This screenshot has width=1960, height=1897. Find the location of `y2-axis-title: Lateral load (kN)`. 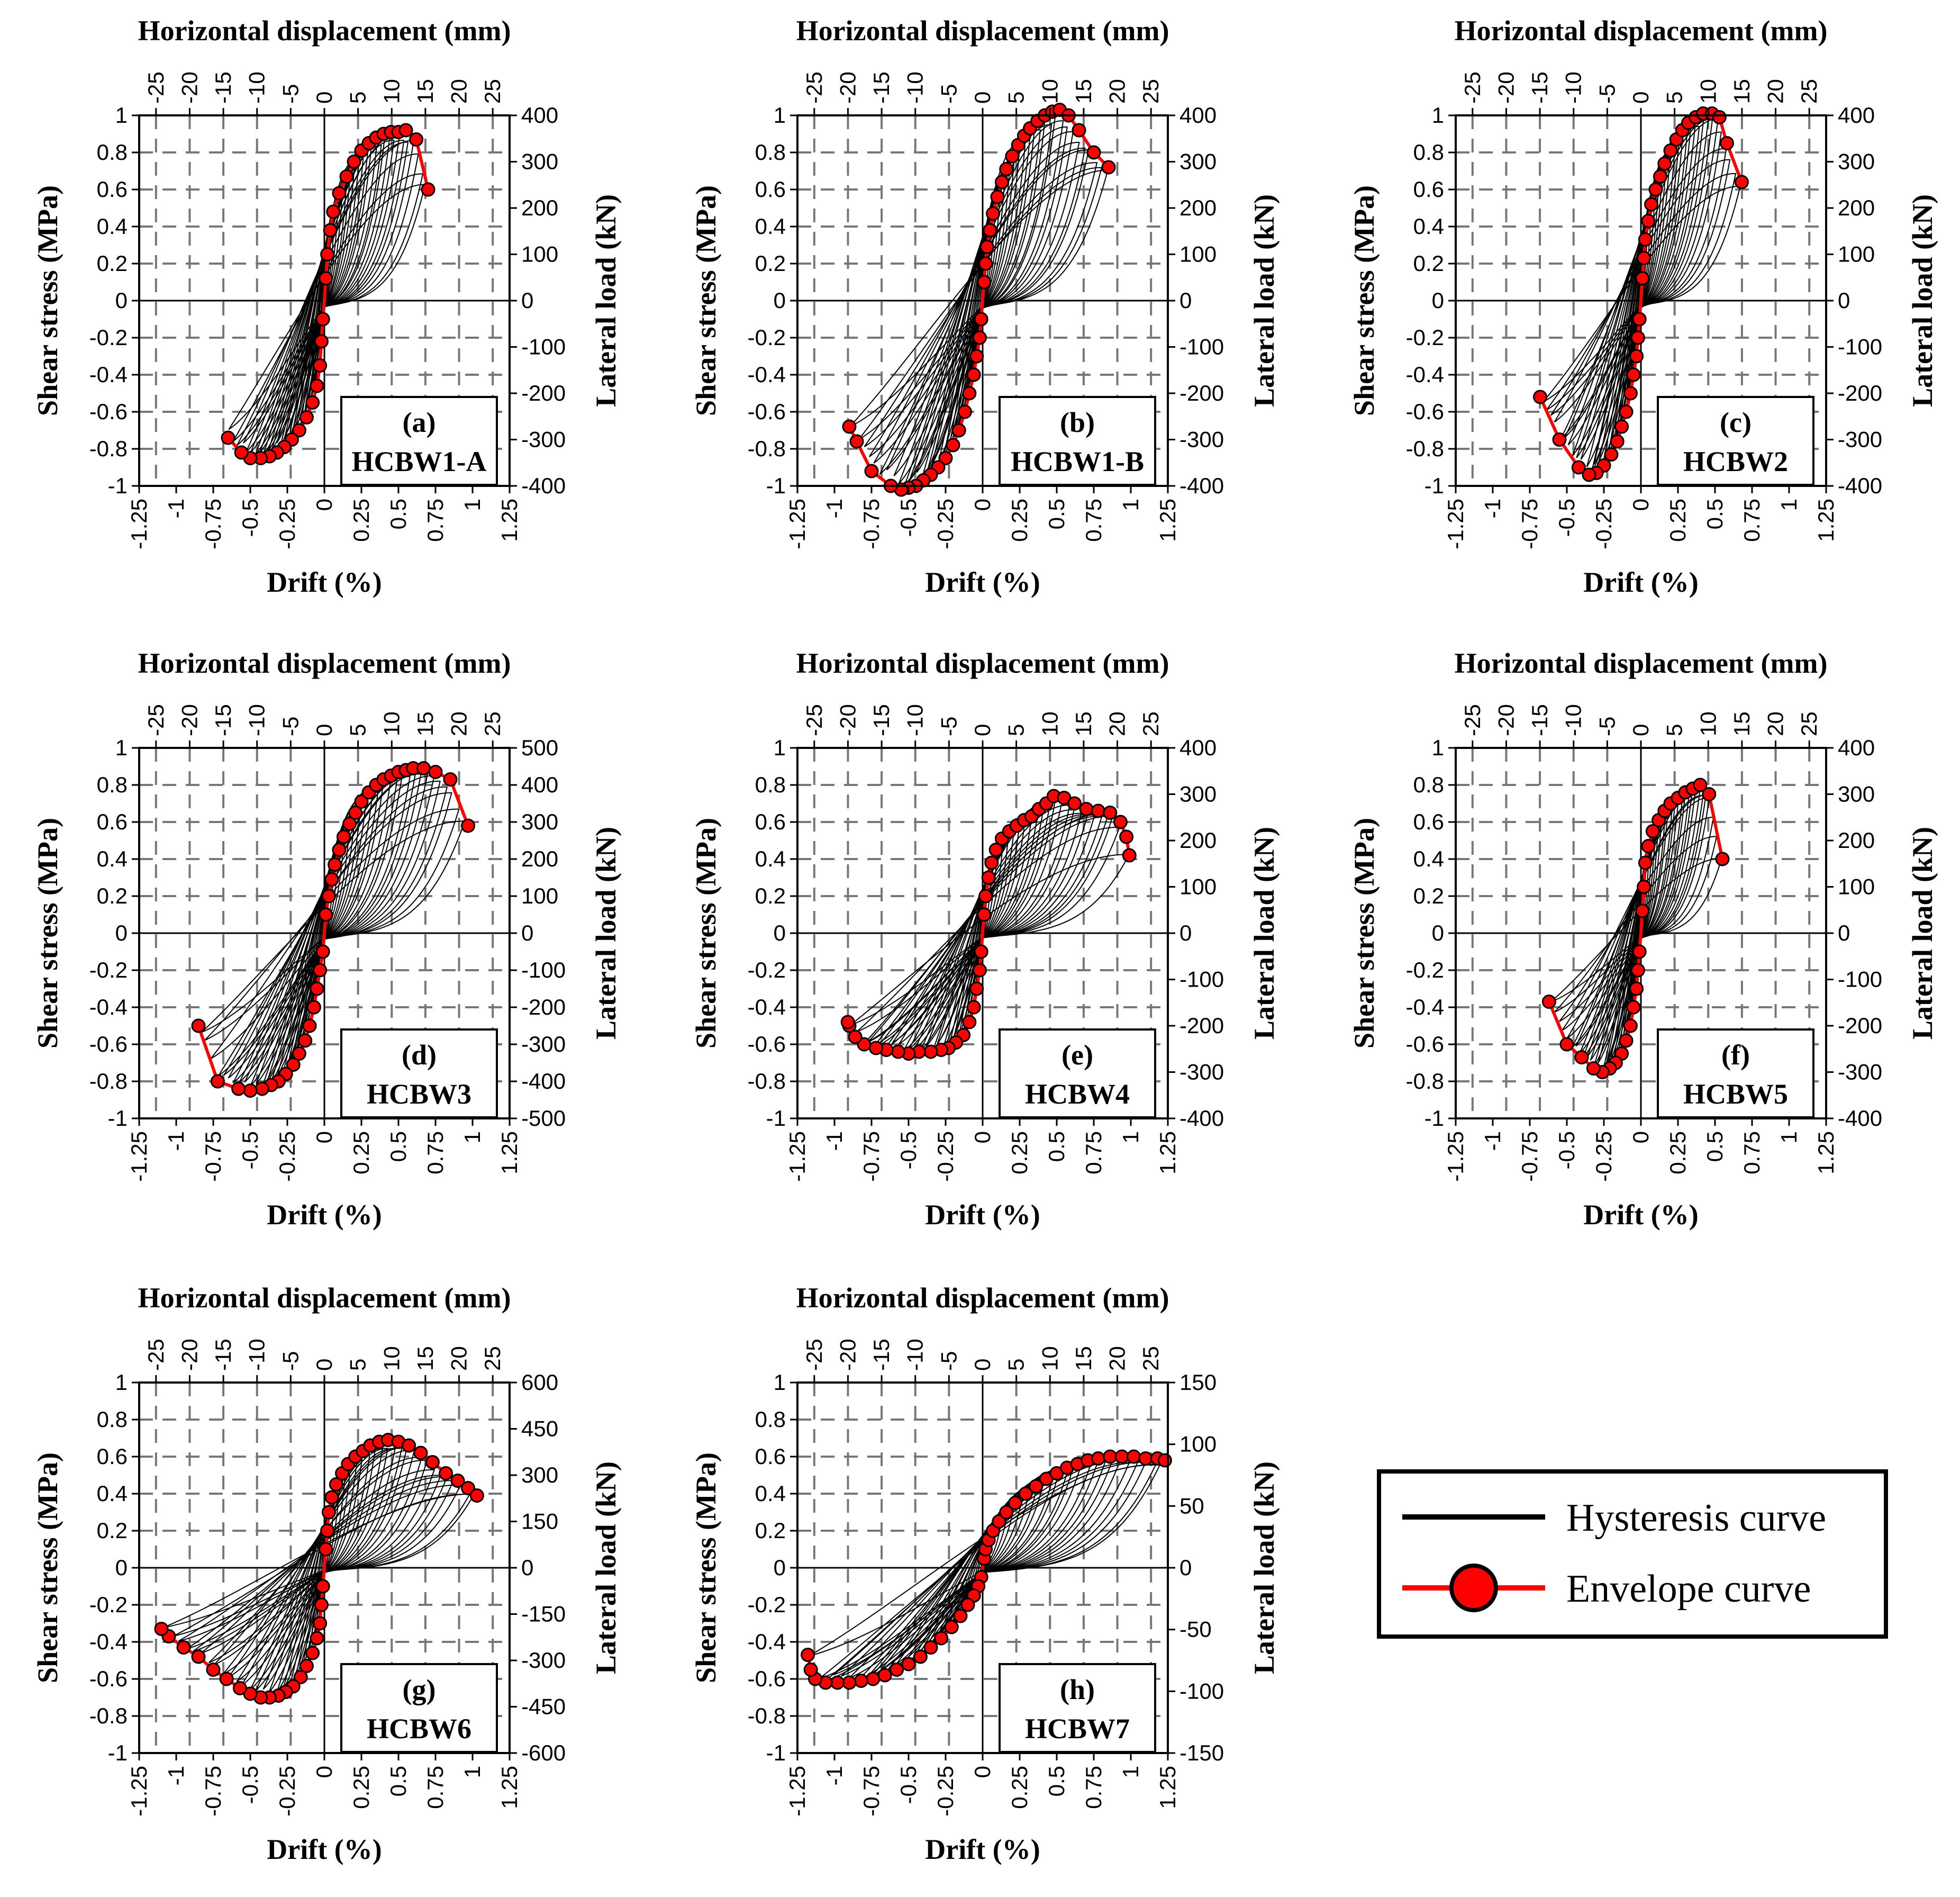

y2-axis-title: Lateral load (kN) is located at coordinates (1922, 933).